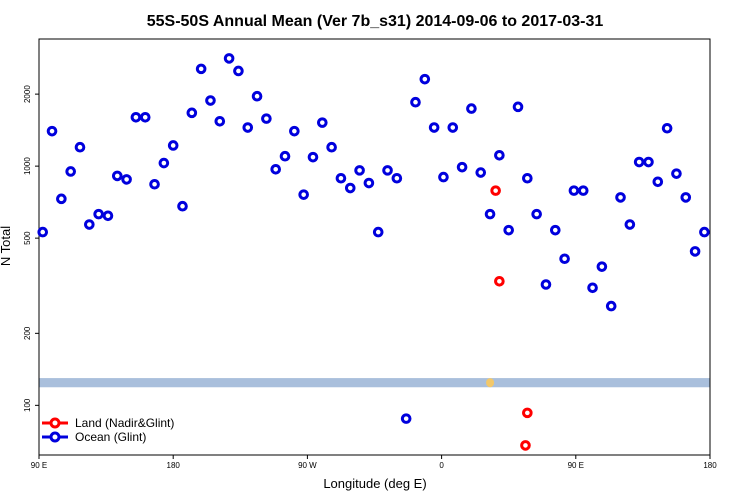 Image resolution: width=750 pixels, height=500 pixels. I want to click on x-tick-label: 90 W, so click(307, 465).